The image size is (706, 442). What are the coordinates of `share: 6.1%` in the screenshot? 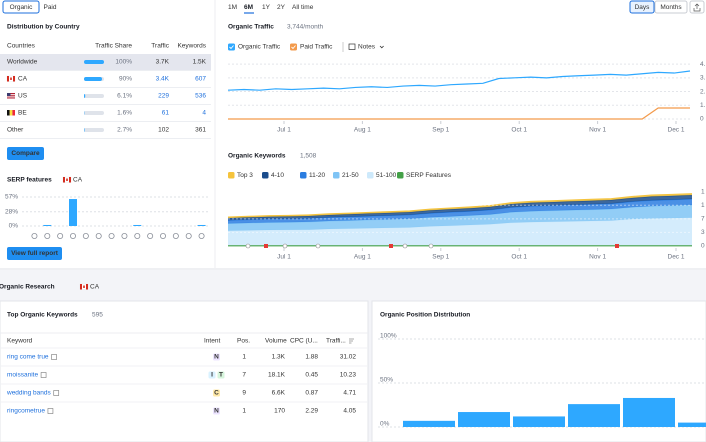 It's located at (124, 96).